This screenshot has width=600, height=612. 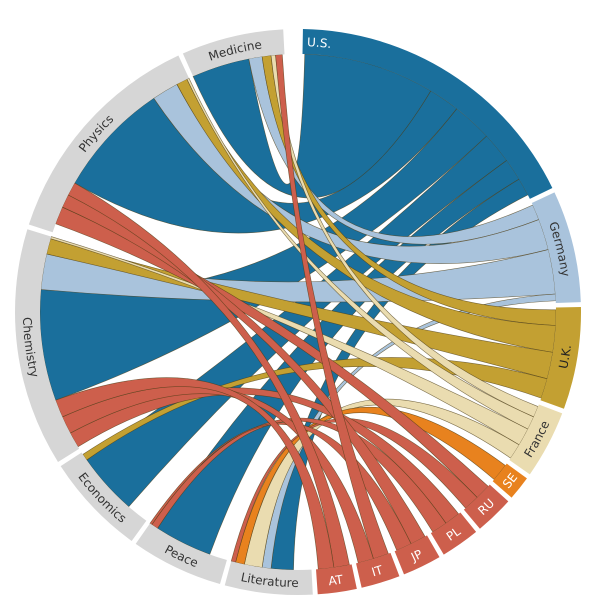 What do you see at coordinates (312, 126) in the screenshot?
I see `ribbon-us-medicine` at bounding box center [312, 126].